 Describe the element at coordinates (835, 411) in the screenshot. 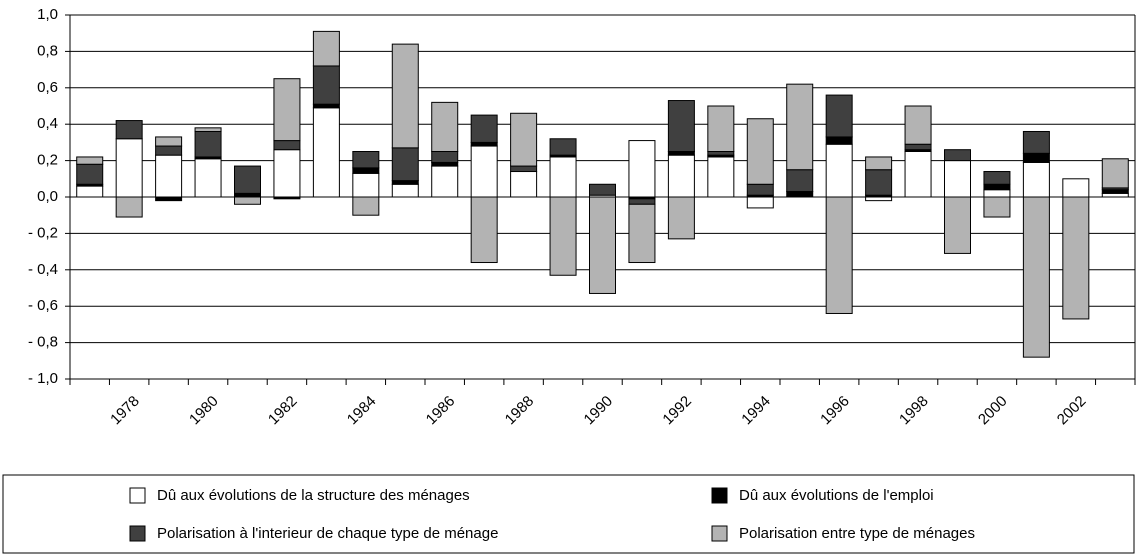

I see `x-tick-label: 1996` at that location.